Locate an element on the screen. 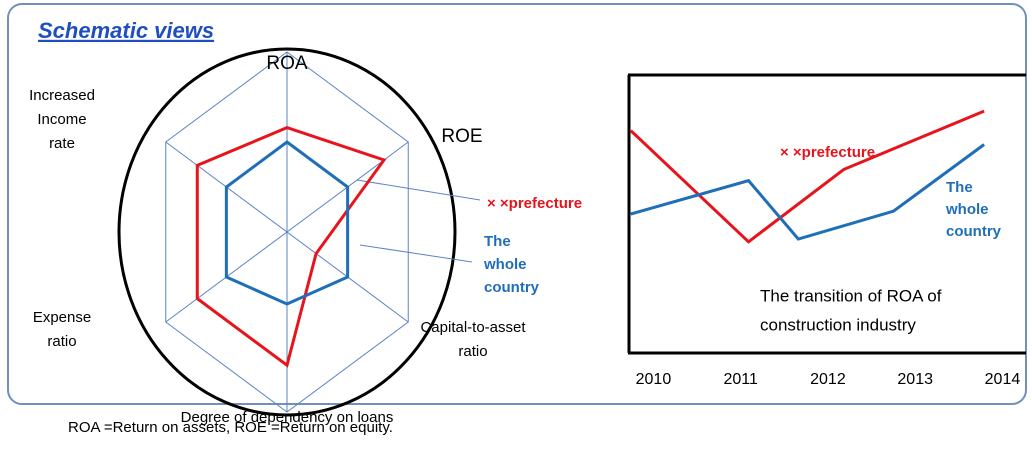 The width and height of the screenshot is (1032, 451). annotation: The transition of ROA of is located at coordinates (851, 295).